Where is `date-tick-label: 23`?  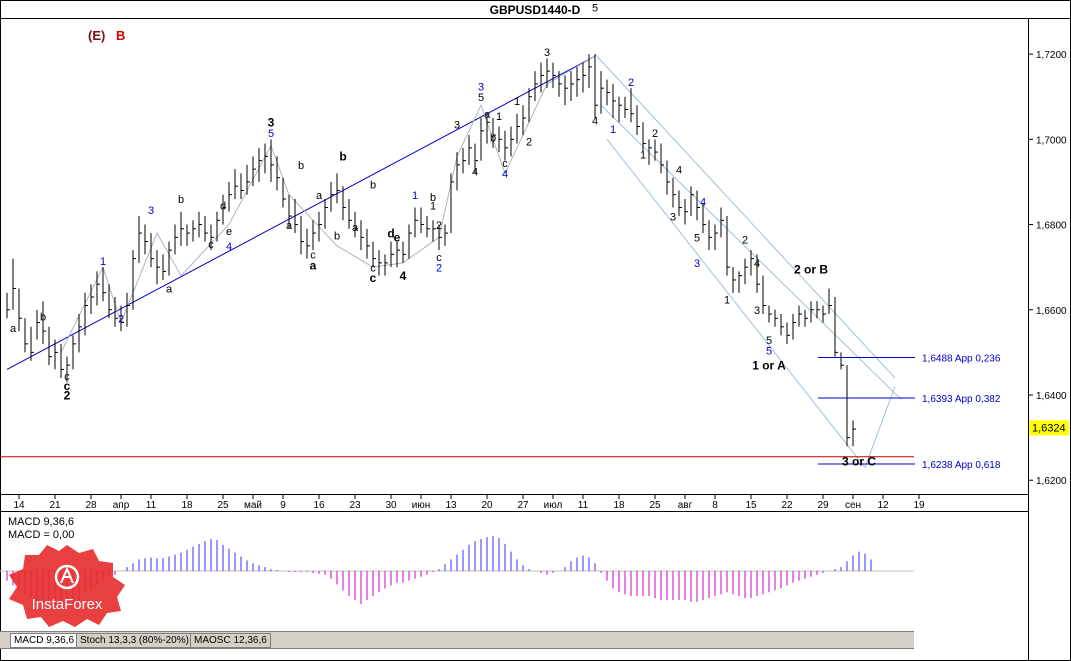
date-tick-label: 23 is located at coordinates (355, 505).